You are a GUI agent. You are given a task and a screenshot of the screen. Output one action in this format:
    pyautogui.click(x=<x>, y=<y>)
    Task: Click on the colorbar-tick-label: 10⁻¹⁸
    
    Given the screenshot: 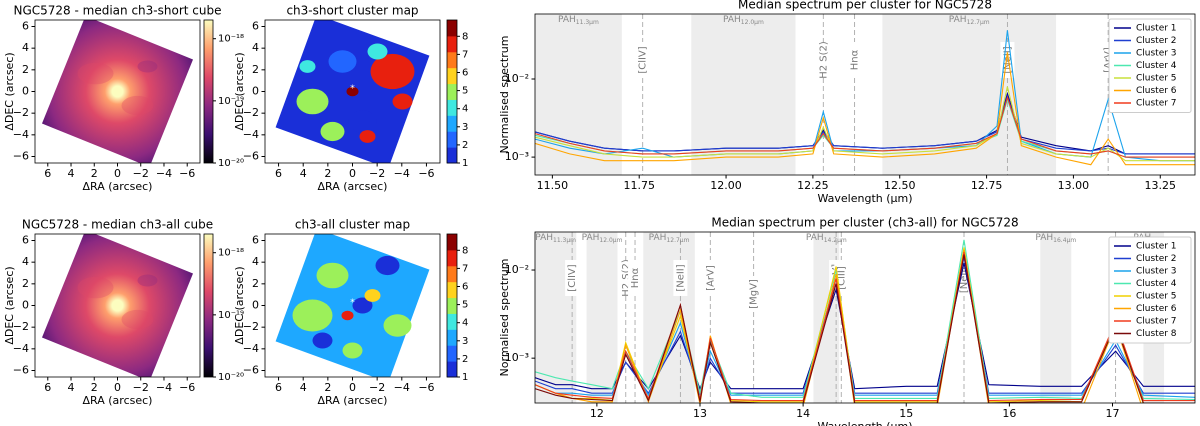 What is the action you would take?
    pyautogui.click(x=231, y=39)
    